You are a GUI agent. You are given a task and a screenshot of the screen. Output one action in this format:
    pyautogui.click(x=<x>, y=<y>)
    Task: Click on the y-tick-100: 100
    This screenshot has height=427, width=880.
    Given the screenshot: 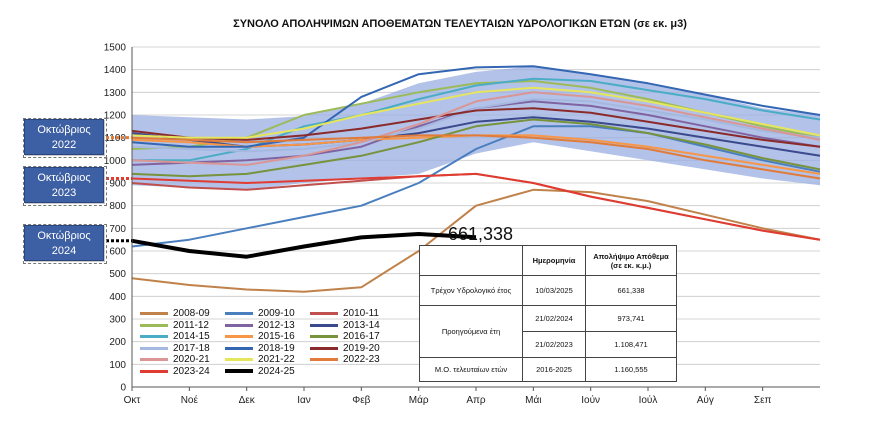 What is the action you would take?
    pyautogui.click(x=117, y=365)
    